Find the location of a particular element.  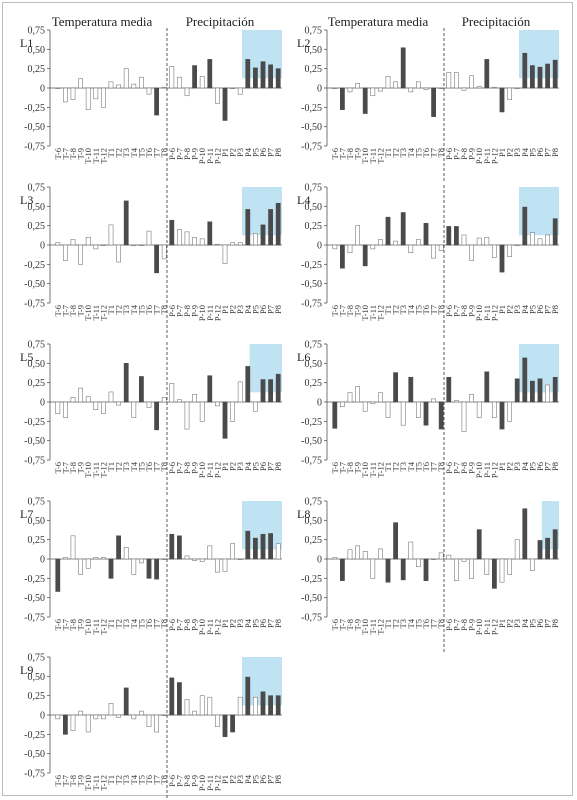

bar-T6 is located at coordinates (426, 413).